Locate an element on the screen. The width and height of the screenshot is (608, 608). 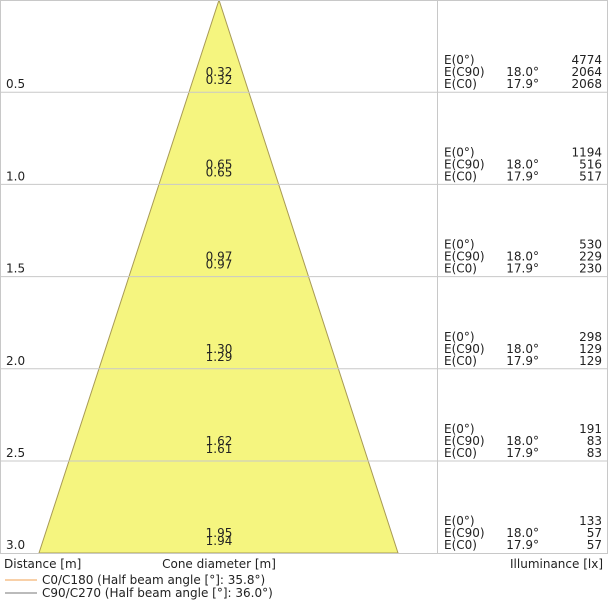
distance: 2.5 is located at coordinates (15, 453).